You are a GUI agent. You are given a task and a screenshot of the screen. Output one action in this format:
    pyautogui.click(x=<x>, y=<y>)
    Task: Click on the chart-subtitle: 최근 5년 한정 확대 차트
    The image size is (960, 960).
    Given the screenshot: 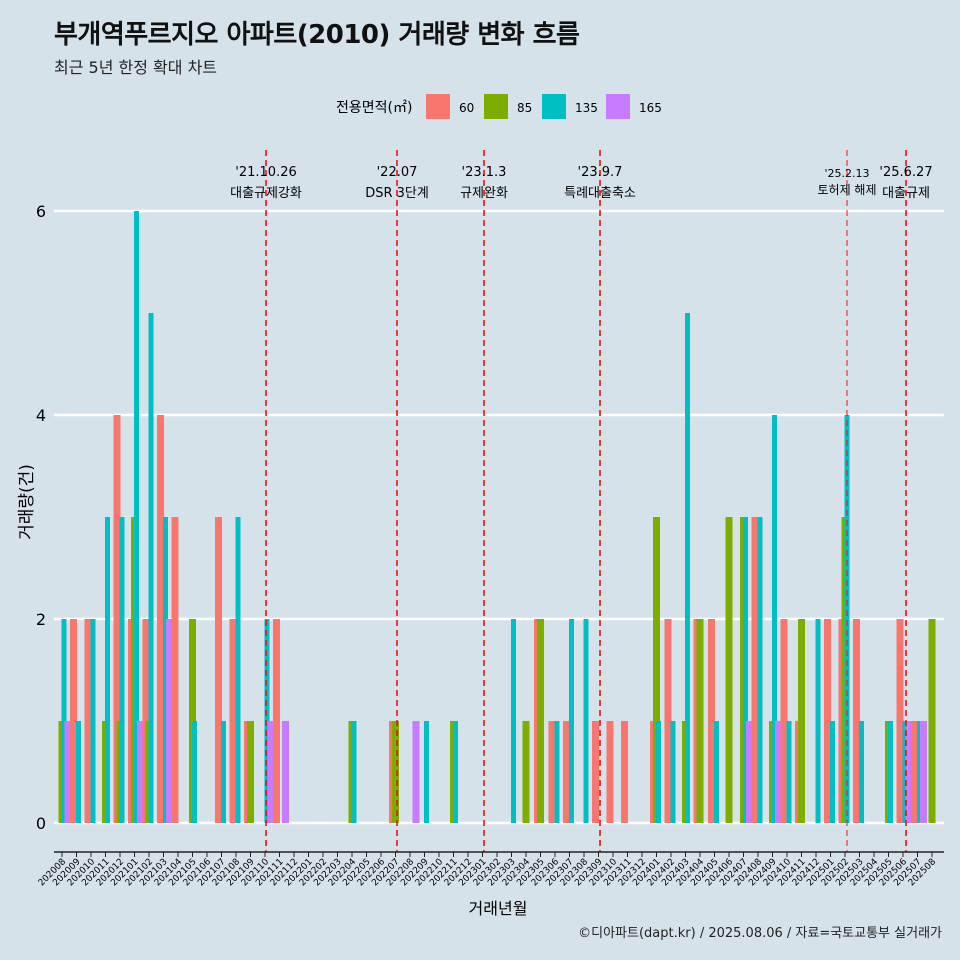 What is the action you would take?
    pyautogui.click(x=136, y=67)
    